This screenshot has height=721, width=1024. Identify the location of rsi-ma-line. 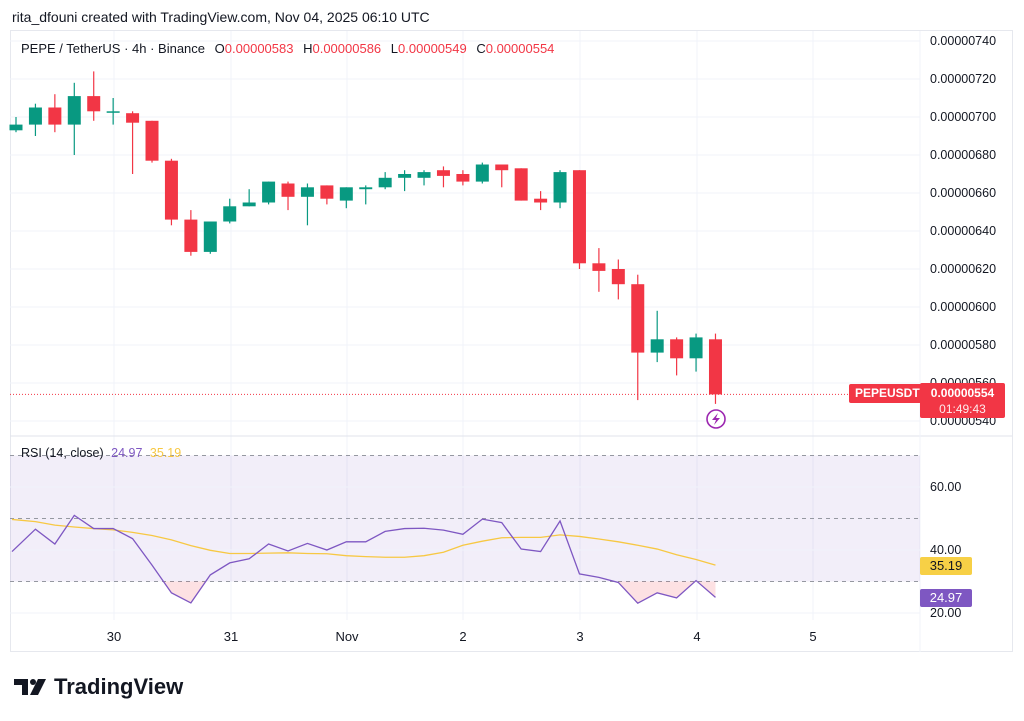
(363, 542).